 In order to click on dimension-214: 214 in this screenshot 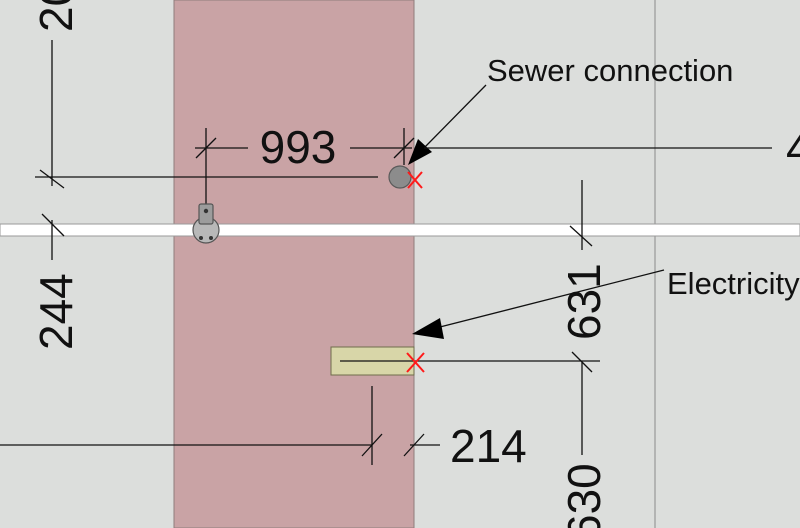, I will do `click(488, 446)`.